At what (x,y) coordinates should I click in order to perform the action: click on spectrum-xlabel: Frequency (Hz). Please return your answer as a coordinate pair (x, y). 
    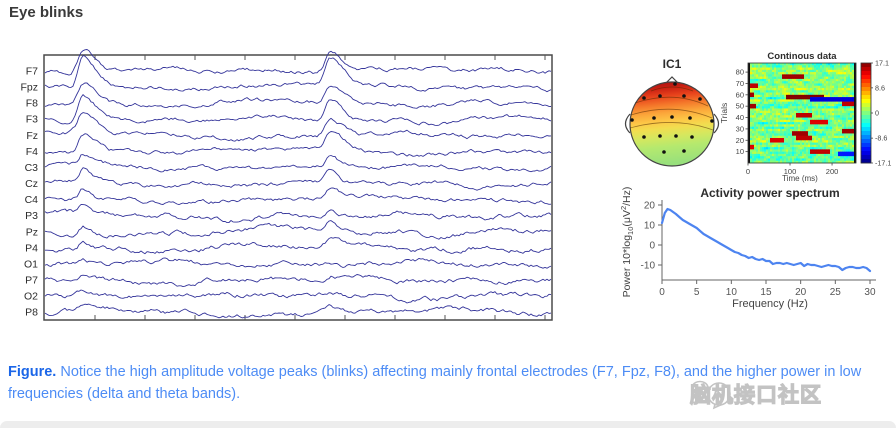
    Looking at the image, I should click on (770, 304).